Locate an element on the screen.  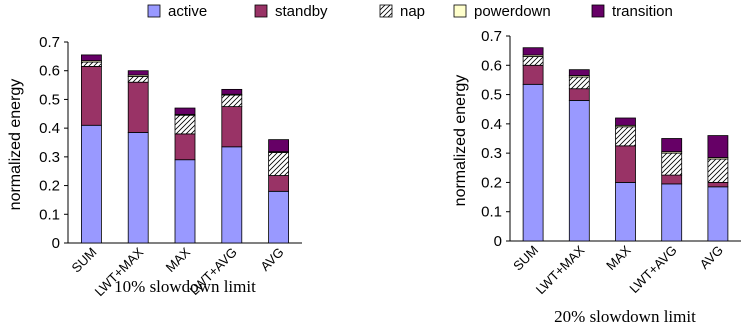
chart-title: 20% slowdown limit is located at coordinates (625, 316).